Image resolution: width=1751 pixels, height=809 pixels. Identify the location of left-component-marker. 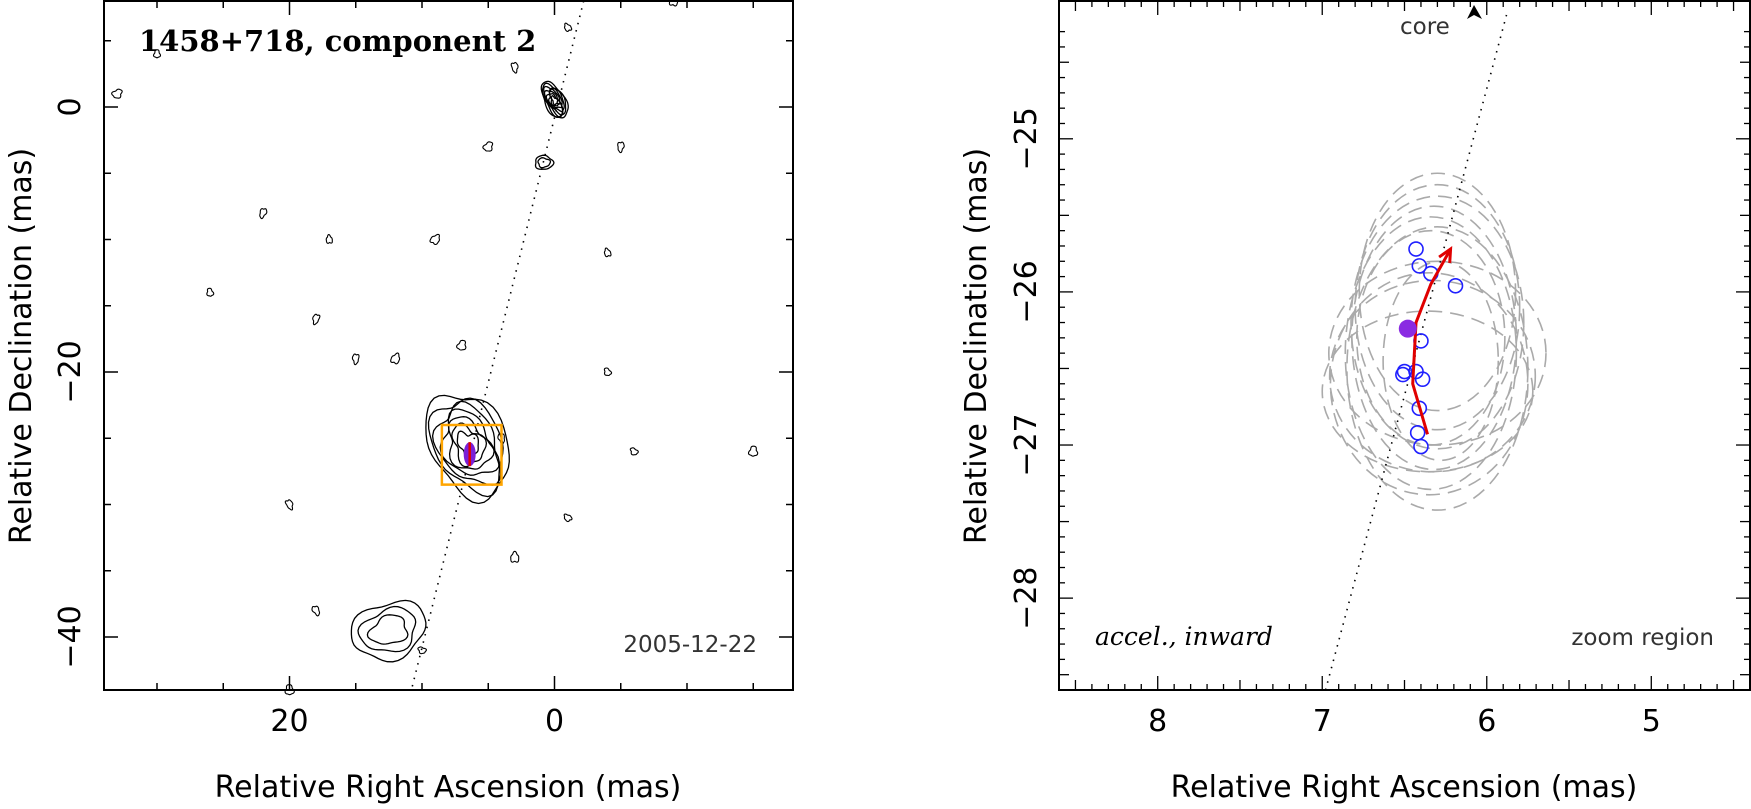
(469, 454).